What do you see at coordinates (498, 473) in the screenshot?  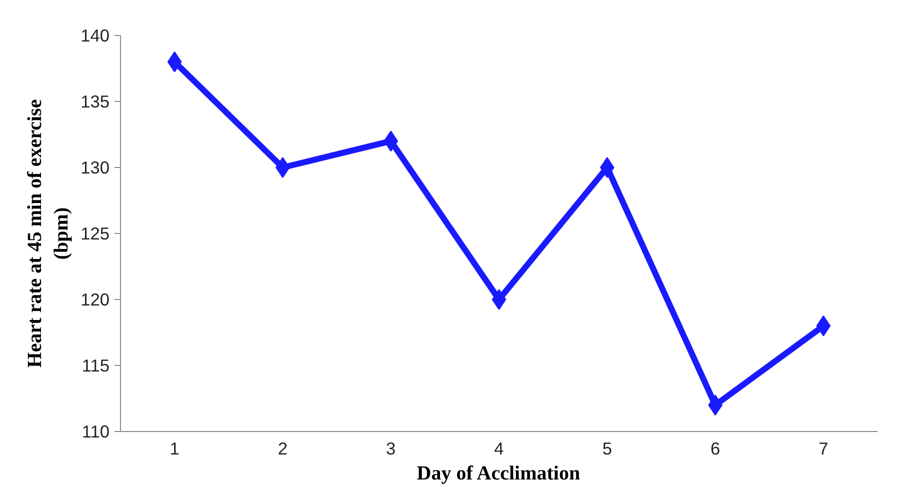 I see `x-axis-title: Day of Acclimation` at bounding box center [498, 473].